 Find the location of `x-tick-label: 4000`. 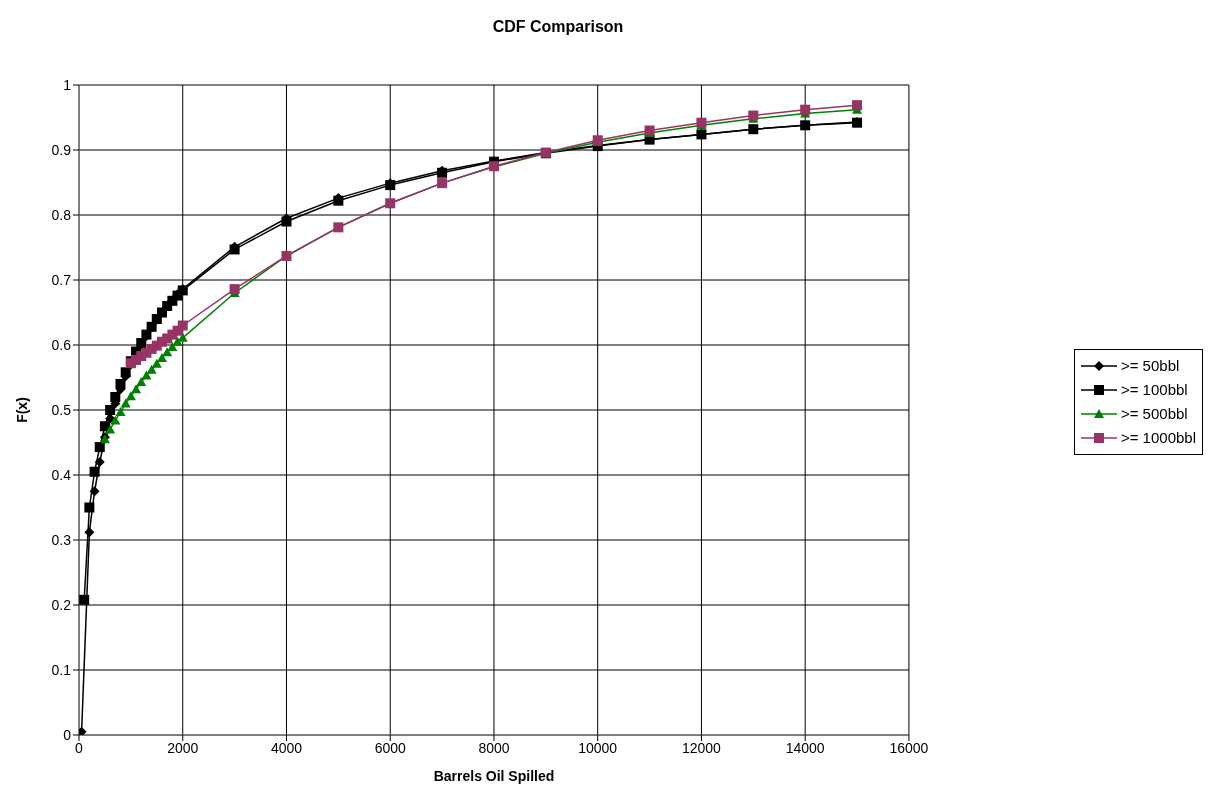

x-tick-label: 4000 is located at coordinates (286, 747).